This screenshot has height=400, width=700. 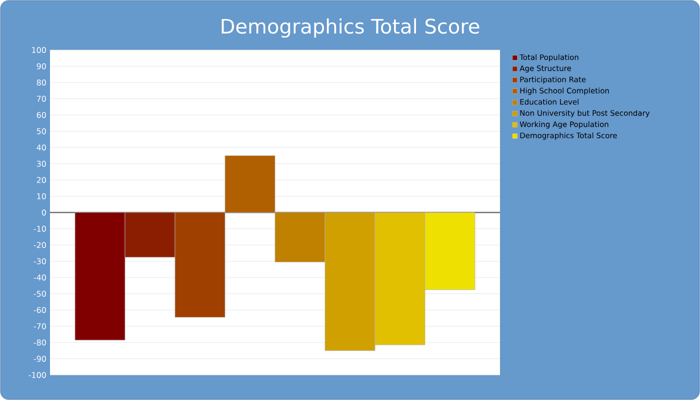 What do you see at coordinates (41, 196) in the screenshot?
I see `y-tick-label: 10` at bounding box center [41, 196].